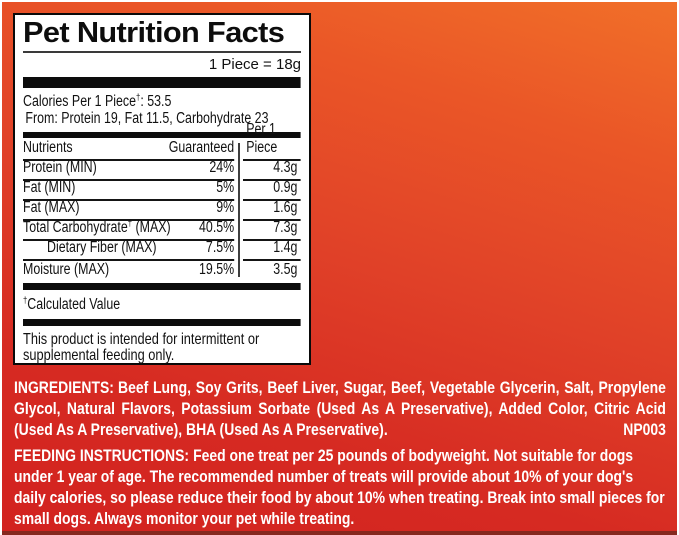 This screenshot has height=535, width=679. I want to click on per-piece-value: 0.9g, so click(272, 190).